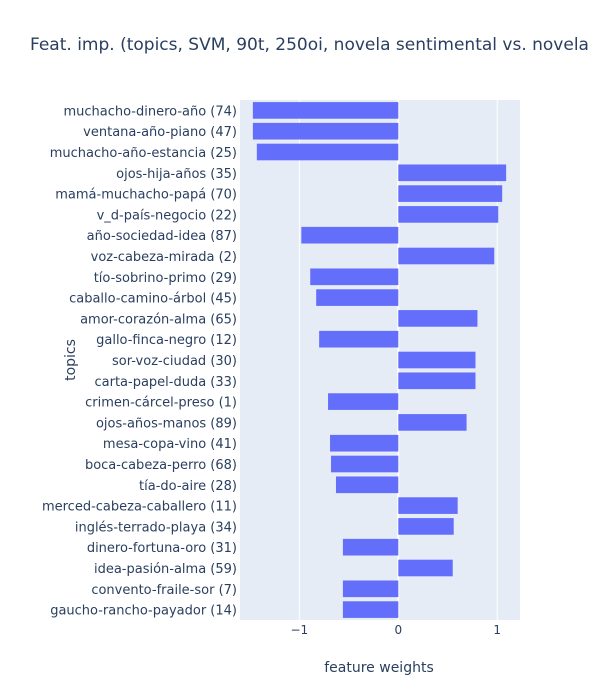  Describe the element at coordinates (139, 507) in the screenshot. I see `category-label: merced-cabeza-caballero (11)` at that location.